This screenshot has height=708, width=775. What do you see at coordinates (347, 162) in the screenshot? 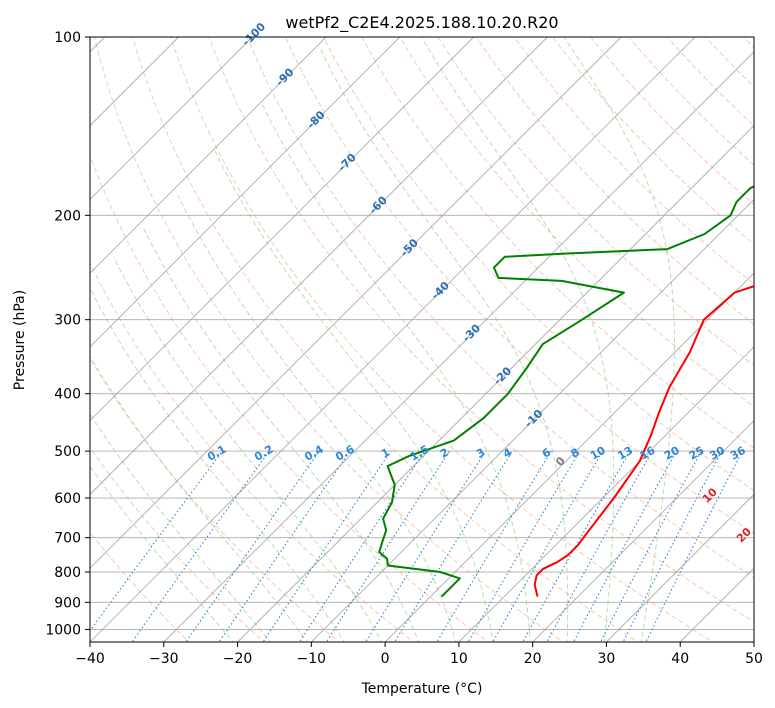
I see `isotherm-label: -70` at bounding box center [347, 162].